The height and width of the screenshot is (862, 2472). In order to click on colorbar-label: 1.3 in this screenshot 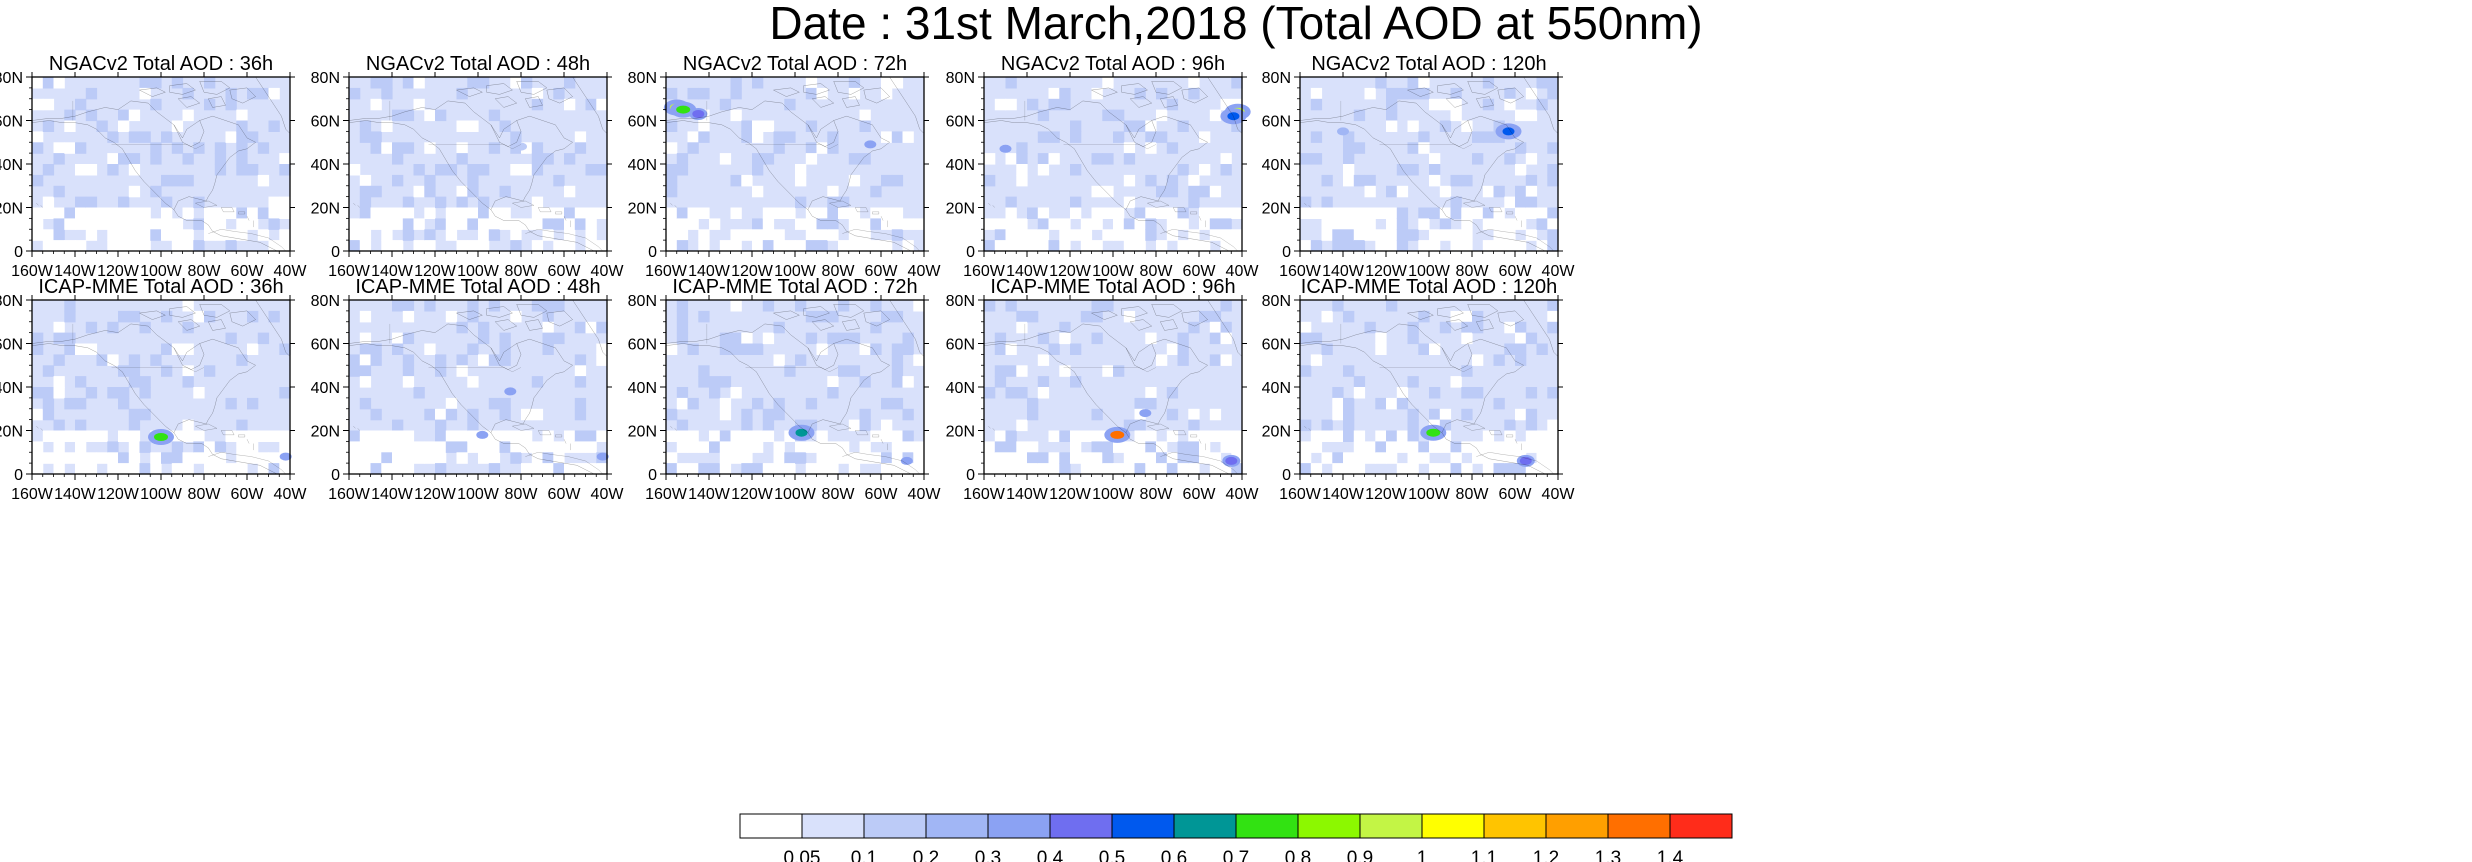, I will do `click(1608, 855)`.